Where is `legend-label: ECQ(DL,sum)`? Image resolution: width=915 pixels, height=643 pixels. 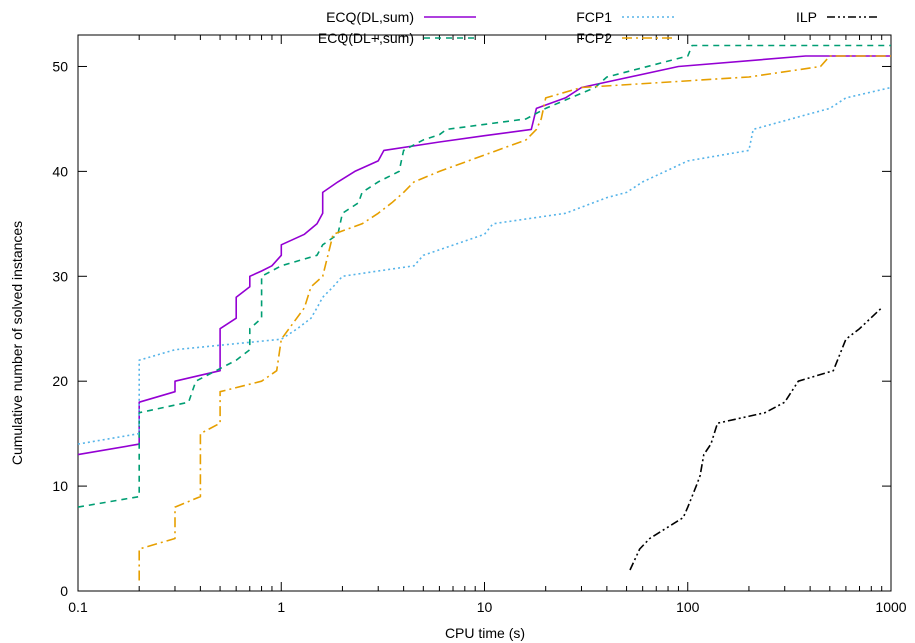
legend-label: ECQ(DL,sum) is located at coordinates (370, 17).